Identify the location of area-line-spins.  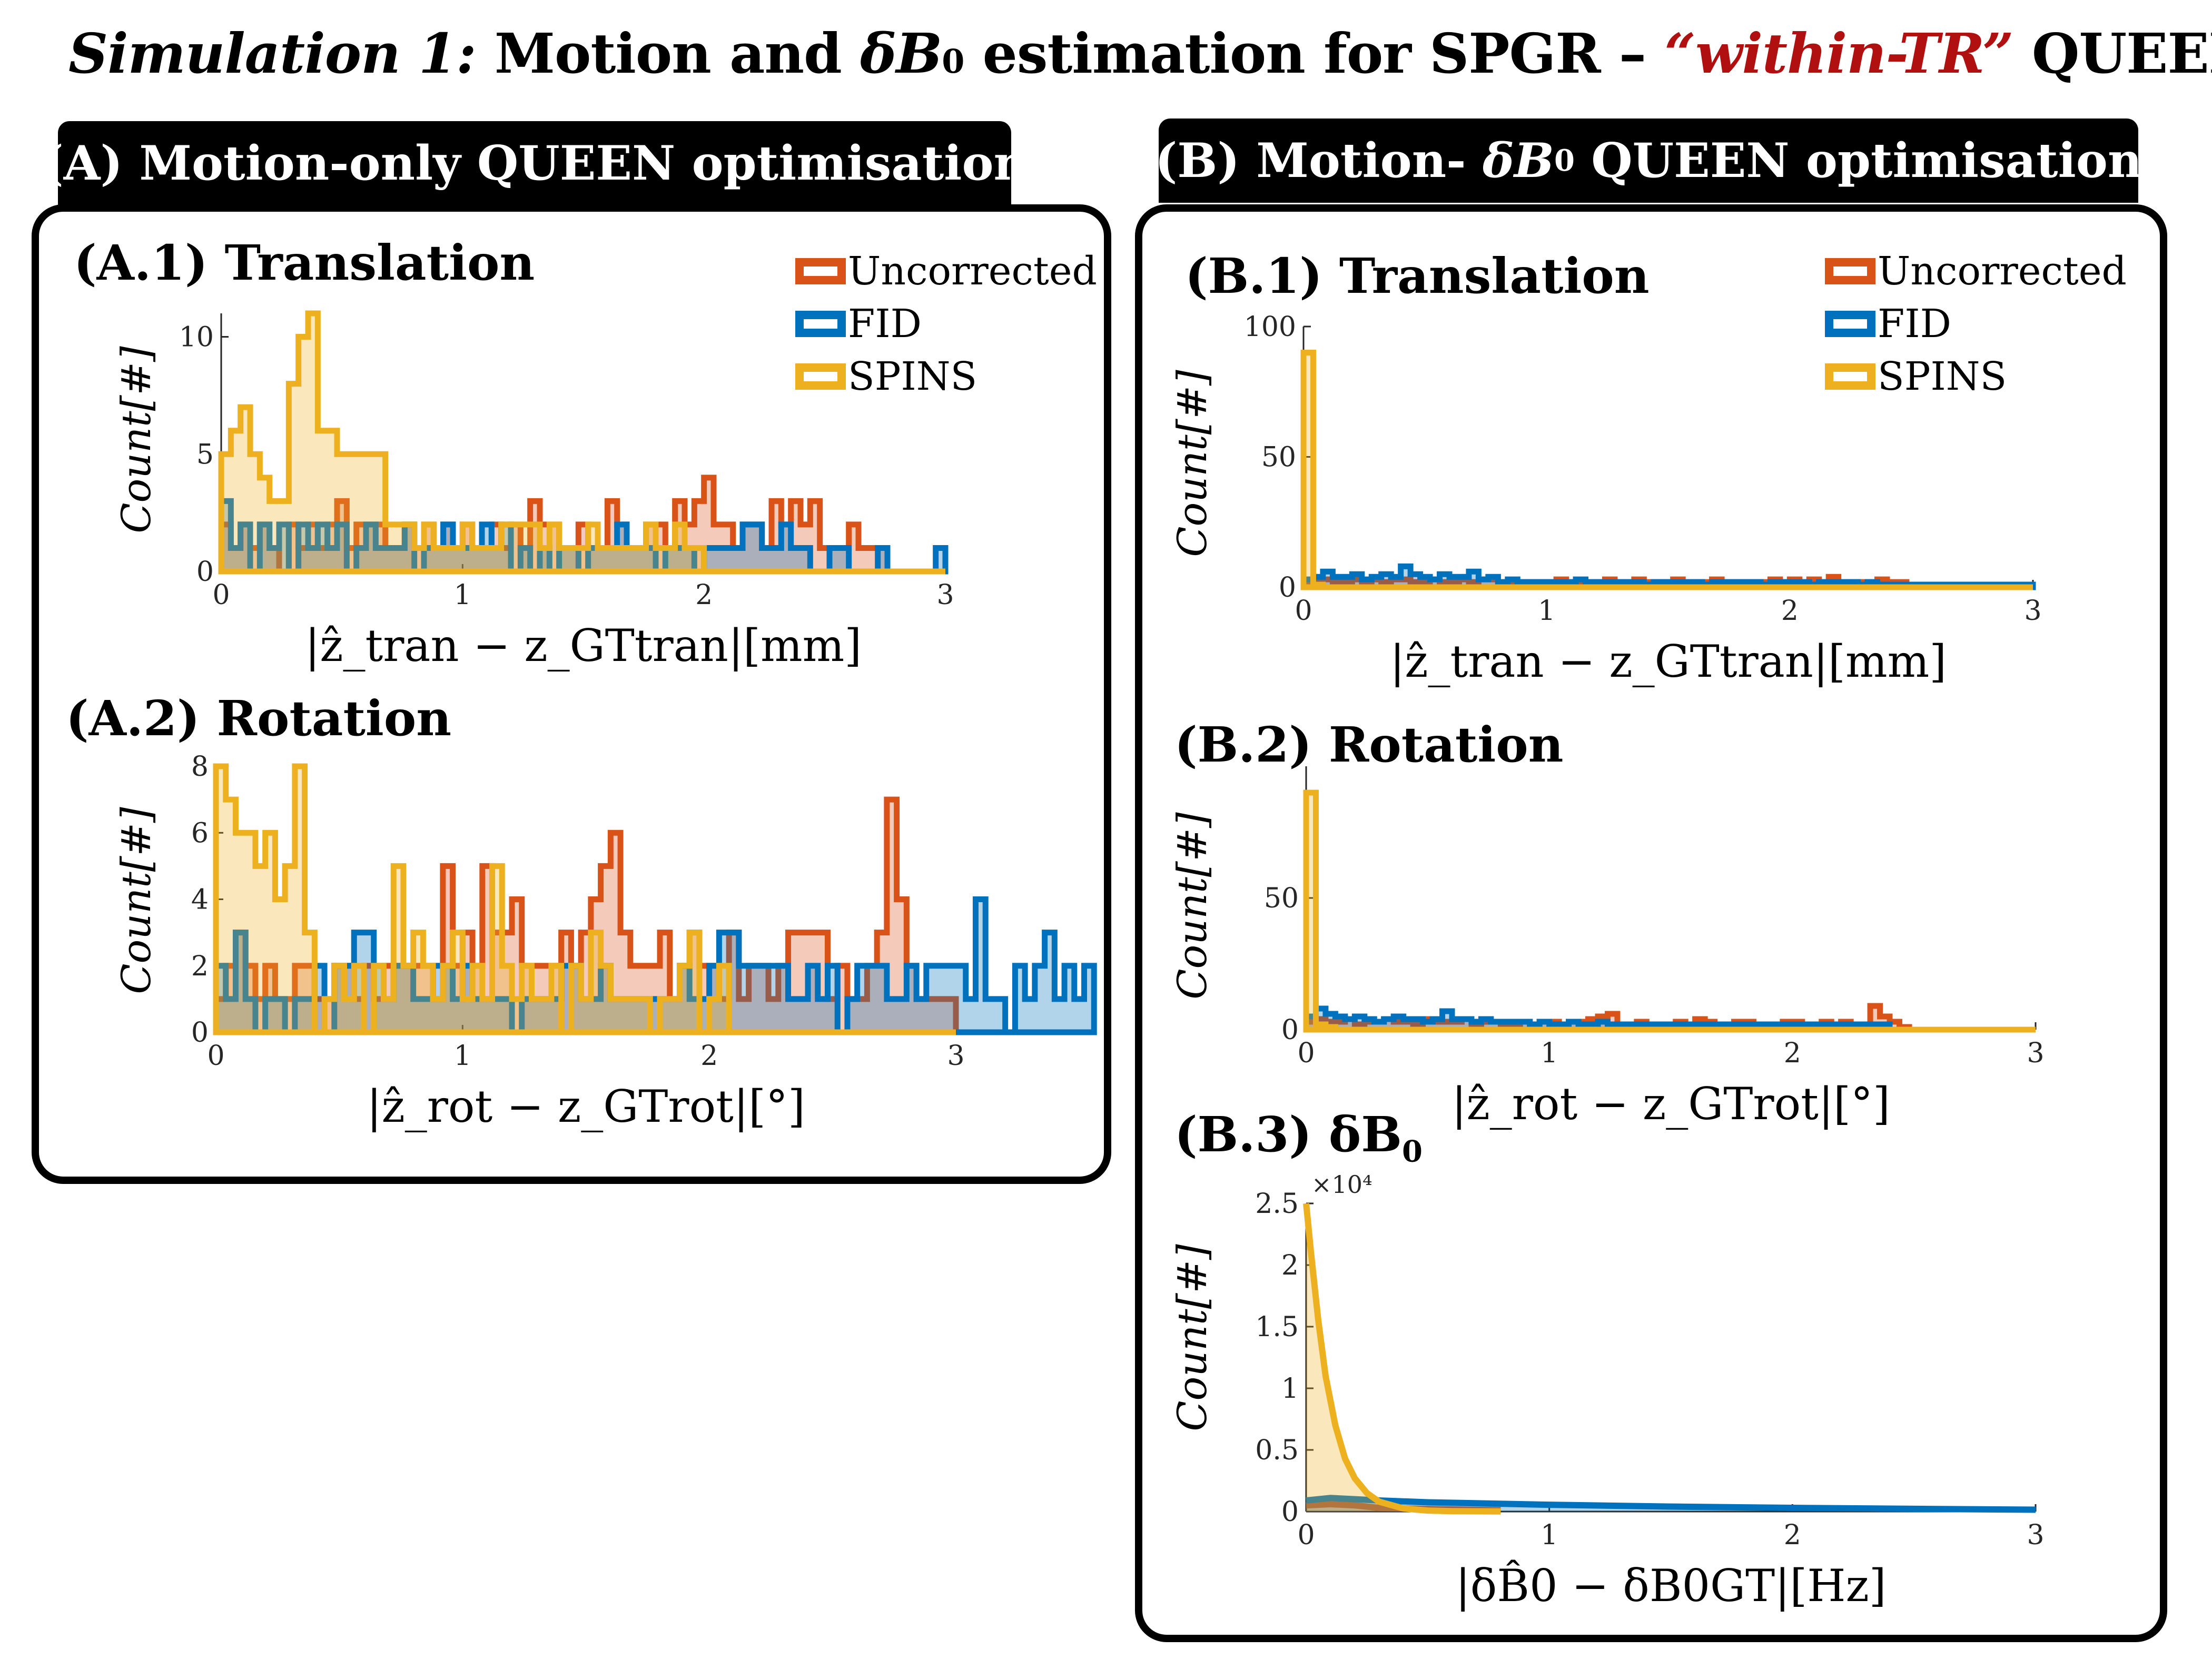
(1402, 1359).